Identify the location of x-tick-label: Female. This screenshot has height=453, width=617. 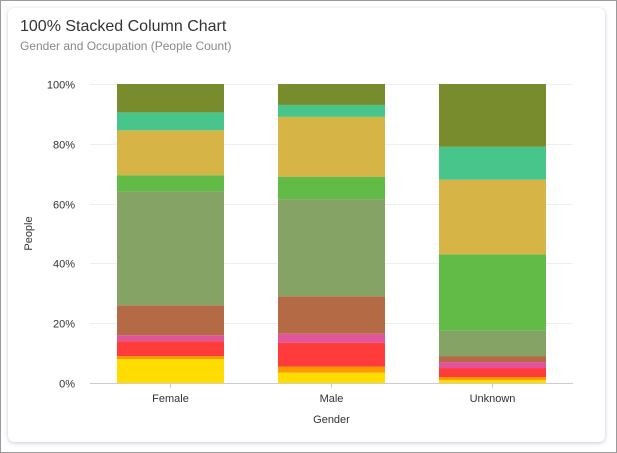
(170, 399).